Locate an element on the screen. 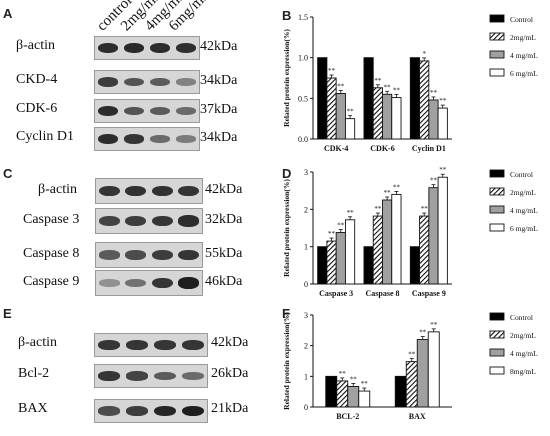 This screenshot has height=436, width=550. molecular-weight: 46kDa is located at coordinates (224, 281).